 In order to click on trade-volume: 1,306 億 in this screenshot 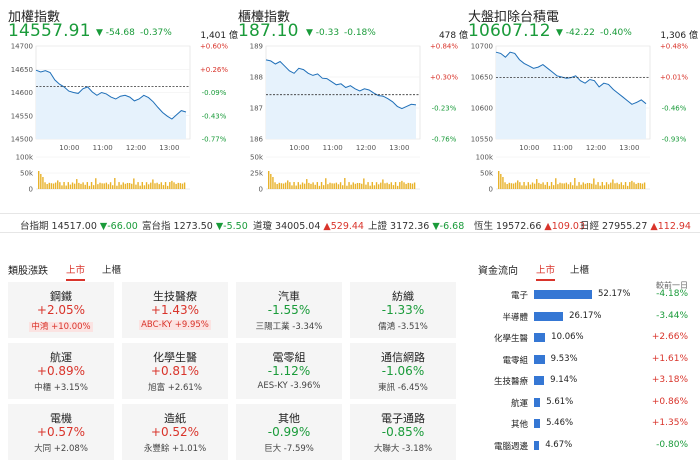, I will do `click(679, 36)`.